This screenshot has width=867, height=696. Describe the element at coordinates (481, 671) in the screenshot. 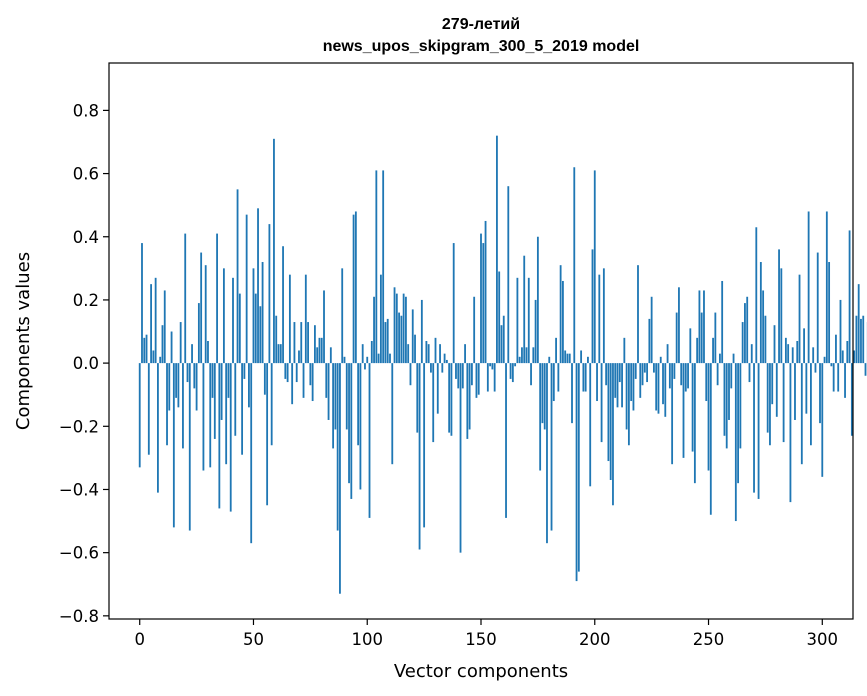

I see `x-axis-label: Vector components` at that location.